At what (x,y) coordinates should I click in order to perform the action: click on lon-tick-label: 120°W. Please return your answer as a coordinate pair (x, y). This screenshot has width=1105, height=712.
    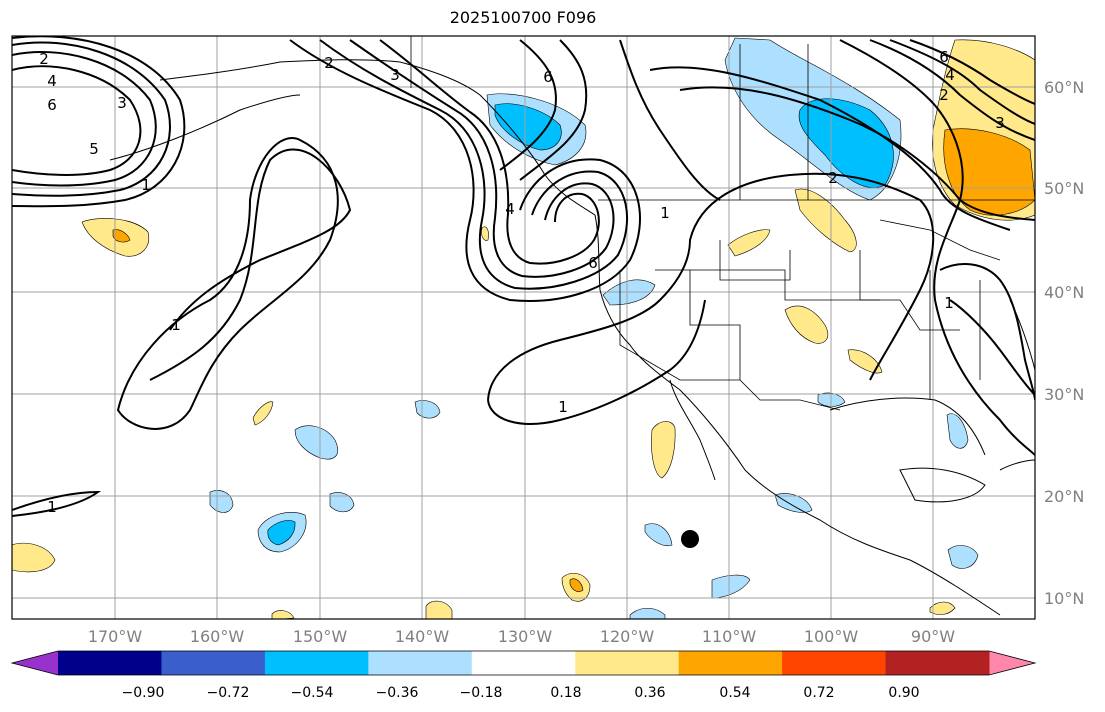
    Looking at the image, I should click on (627, 636).